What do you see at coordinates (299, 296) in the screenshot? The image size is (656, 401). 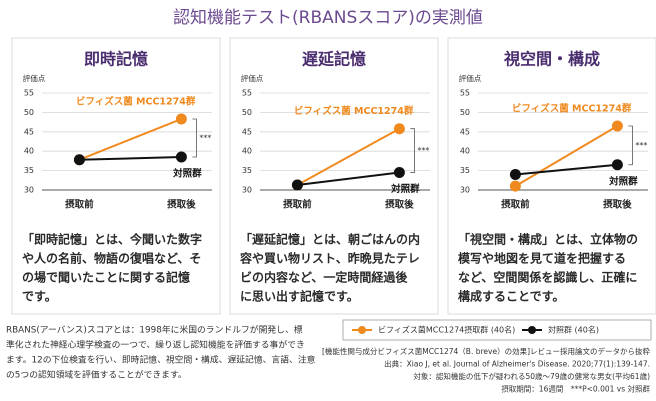 I see `description-line: に思い出す記憶です。` at bounding box center [299, 296].